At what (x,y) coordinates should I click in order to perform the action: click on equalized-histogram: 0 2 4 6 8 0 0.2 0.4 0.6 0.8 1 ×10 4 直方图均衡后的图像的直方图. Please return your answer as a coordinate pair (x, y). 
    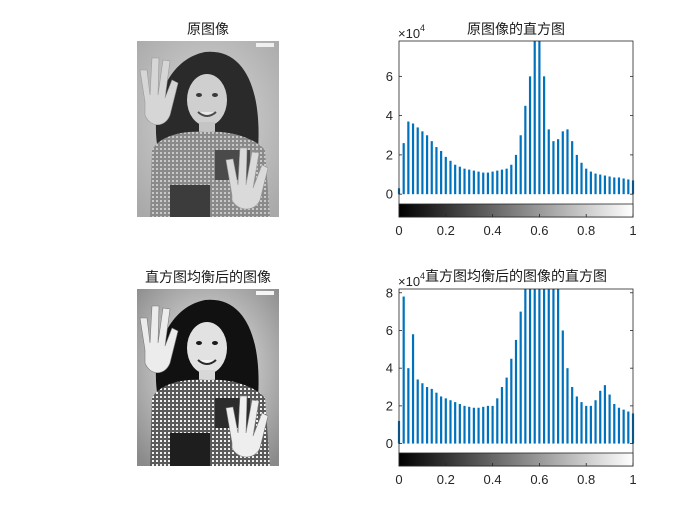
    Looking at the image, I should click on (511, 377).